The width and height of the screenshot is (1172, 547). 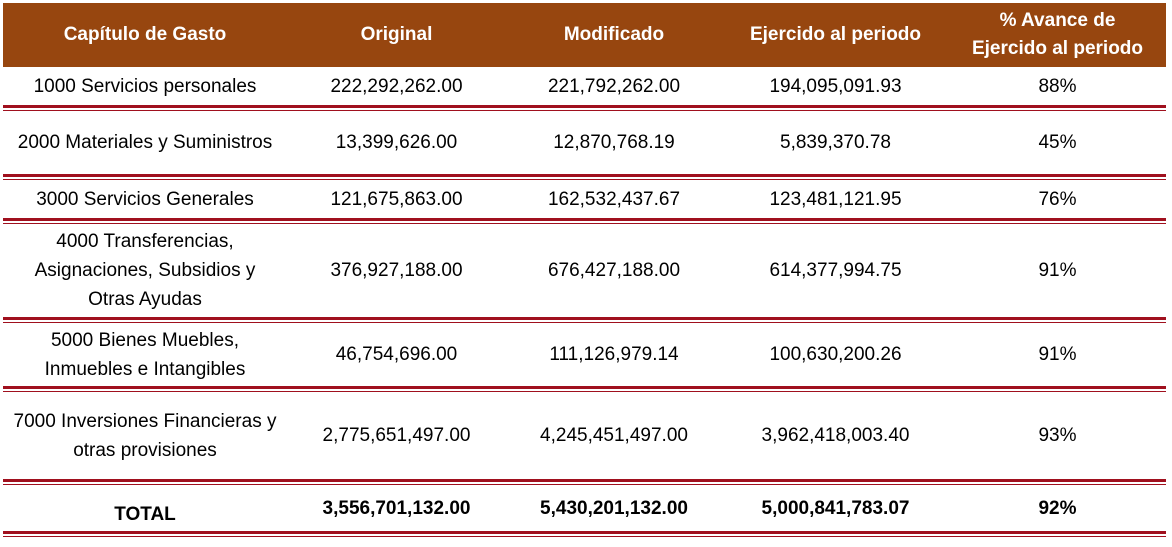 I want to click on cell-modificado: 221,792,262.00, so click(x=614, y=86).